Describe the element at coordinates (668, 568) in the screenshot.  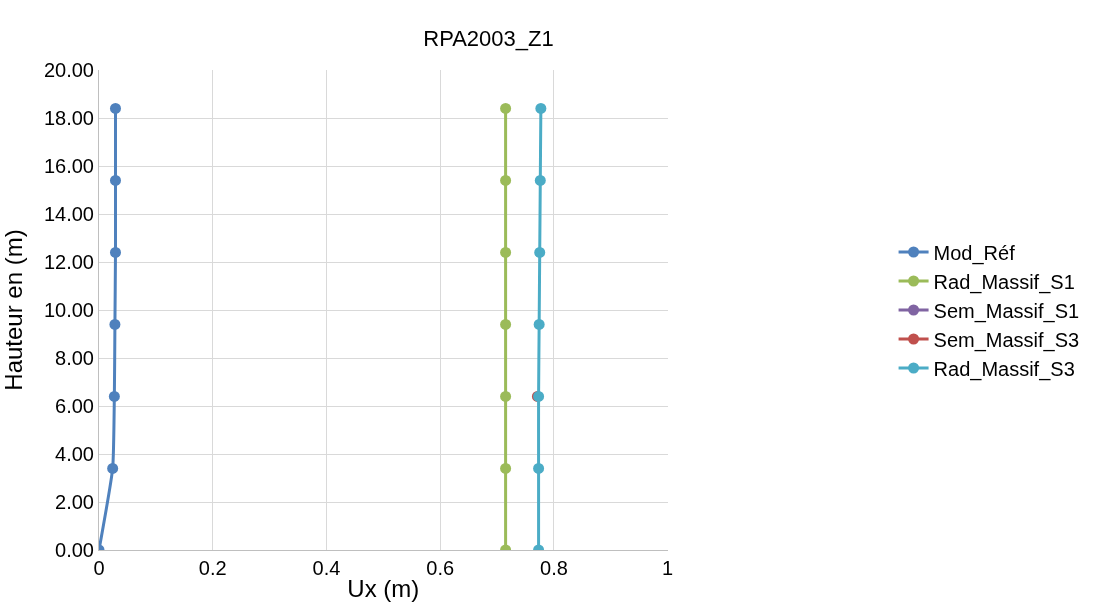
I see `x-tick-label: 1` at that location.